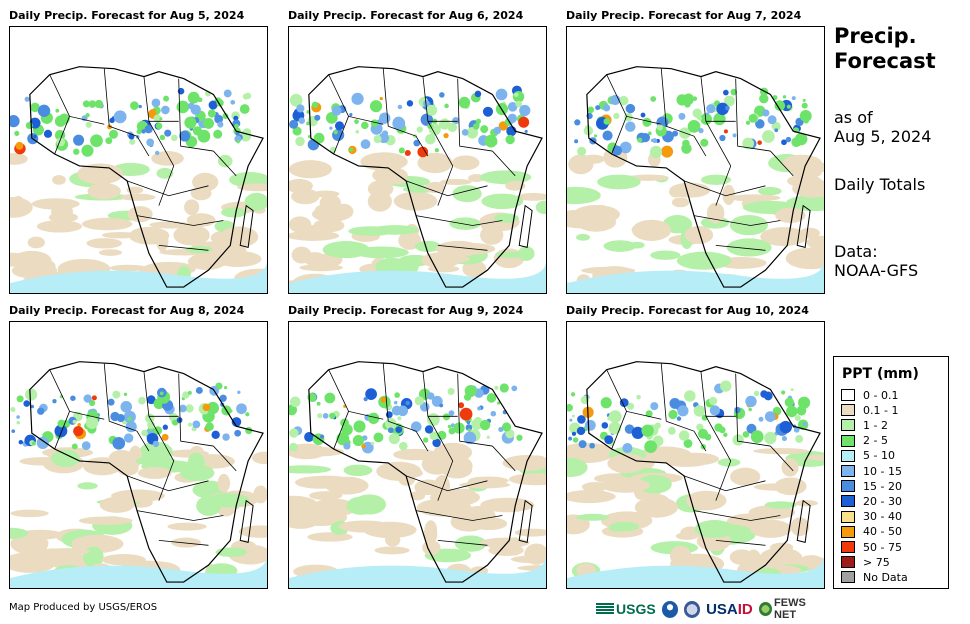 Image resolution: width=970 pixels, height=624 pixels. I want to click on legend-label: 0 - 0.1, so click(881, 395).